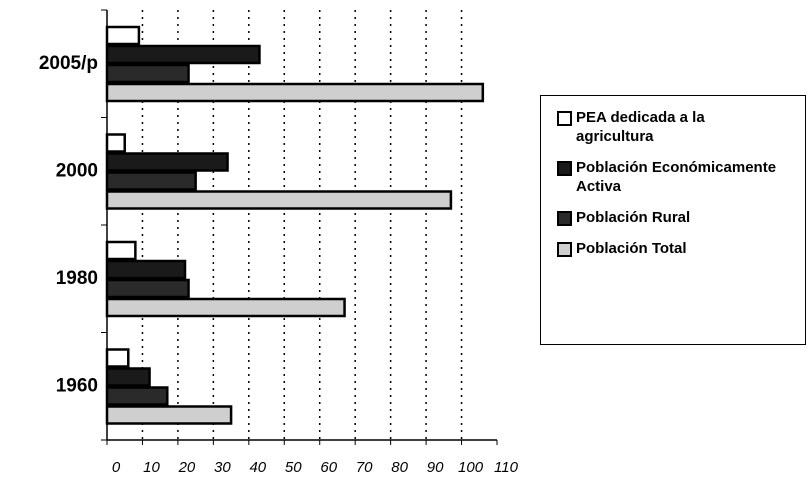 This screenshot has width=808, height=486. I want to click on legend-label: Población Económicamente Activa, so click(676, 177).